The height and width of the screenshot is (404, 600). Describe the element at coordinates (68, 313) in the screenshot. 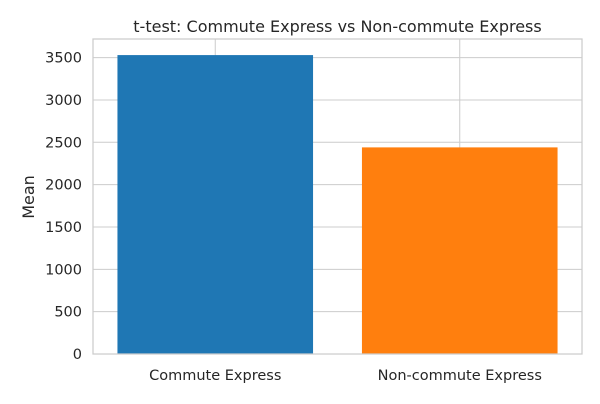

I see `y-tick-label: 500` at that location.